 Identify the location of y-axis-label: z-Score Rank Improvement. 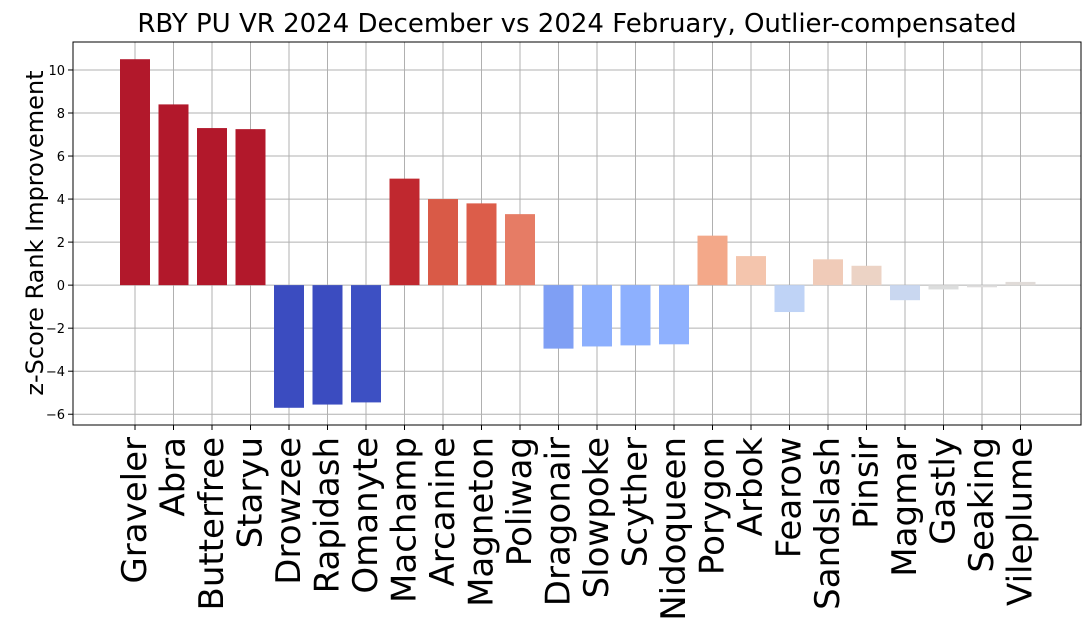
(35, 232).